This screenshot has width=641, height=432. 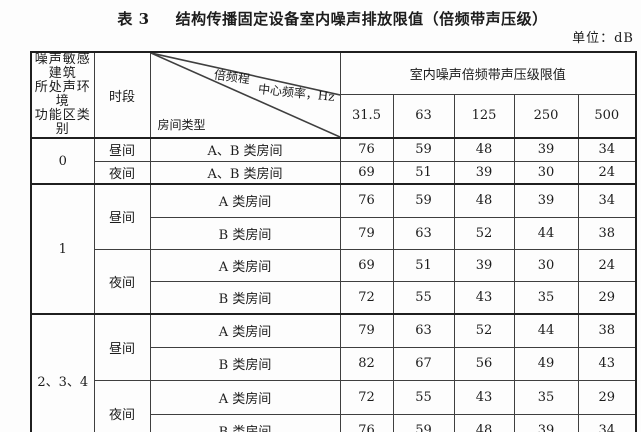 I want to click on category-cell: 1, so click(x=62, y=249).